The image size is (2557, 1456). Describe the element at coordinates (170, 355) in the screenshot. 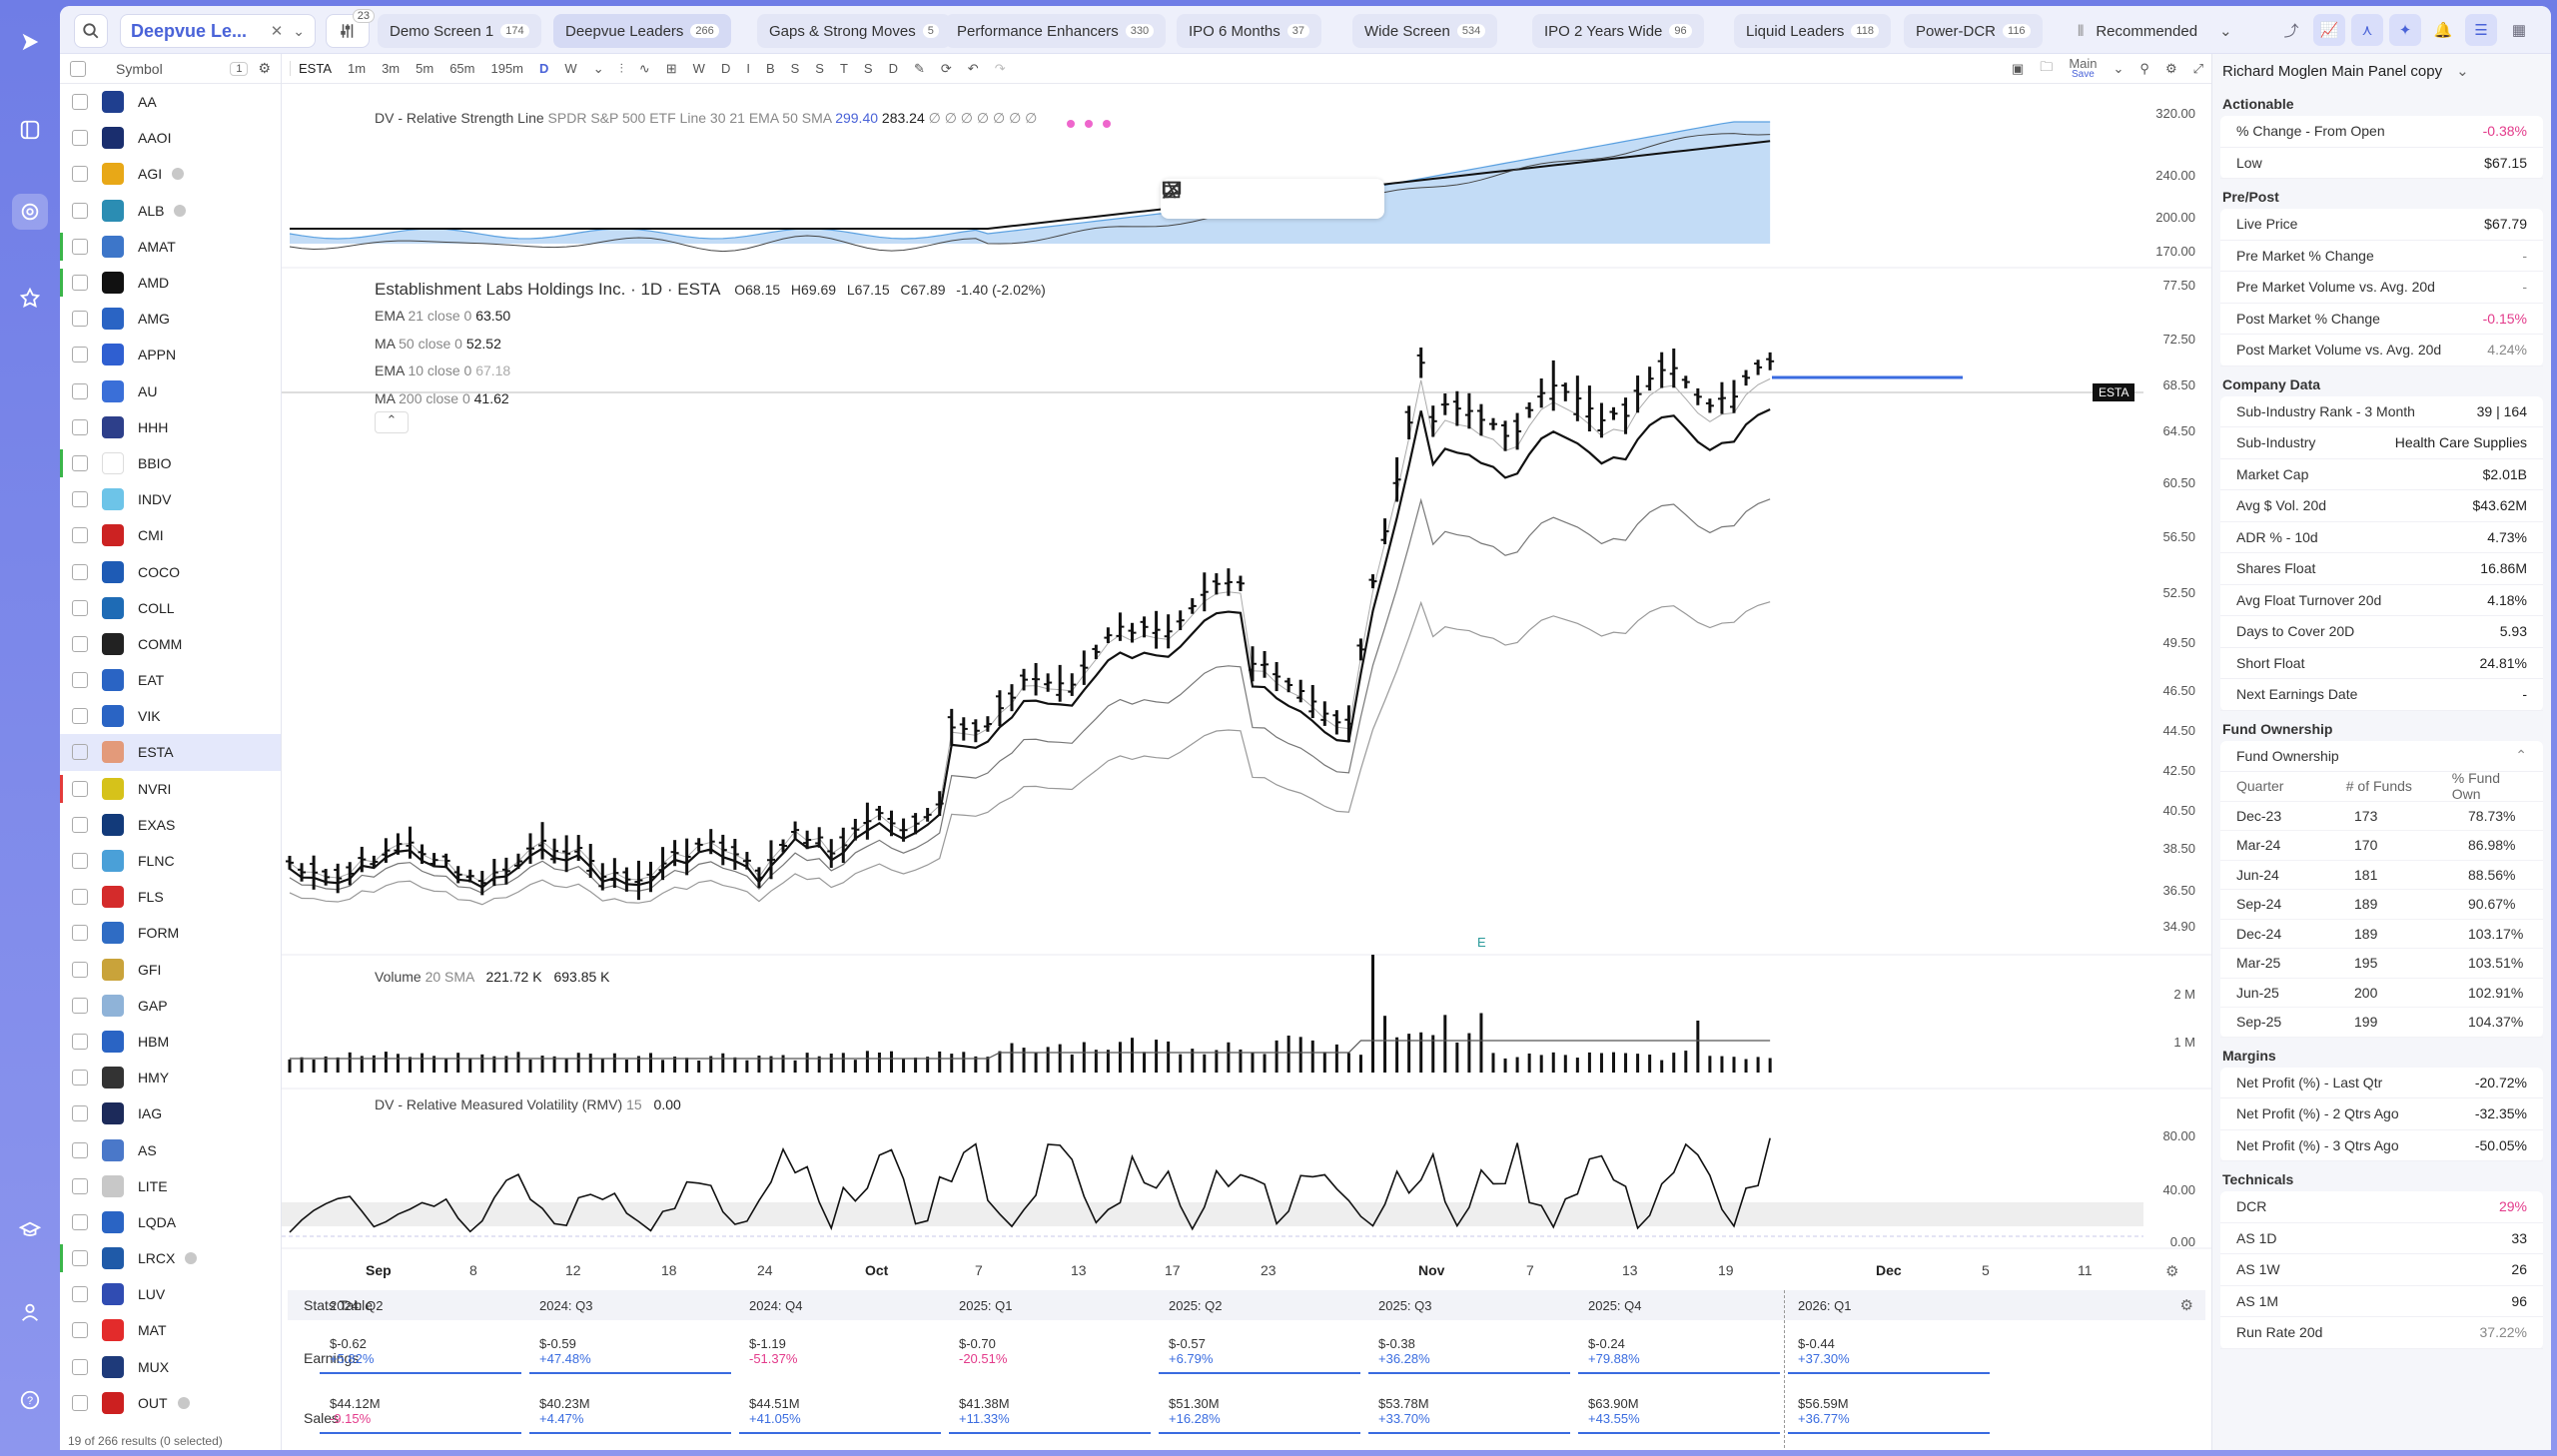

I see `watchlist-row-appn: APPN` at that location.